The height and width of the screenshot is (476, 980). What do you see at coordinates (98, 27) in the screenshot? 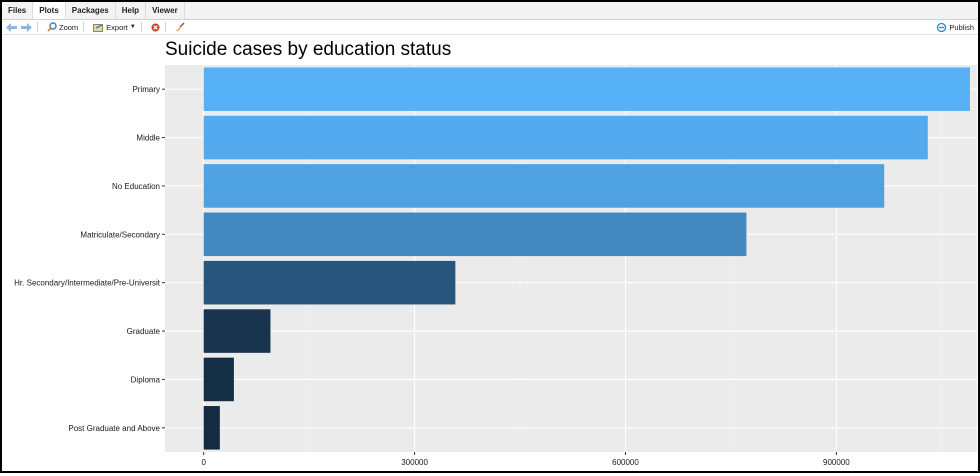
I see `export-icon` at bounding box center [98, 27].